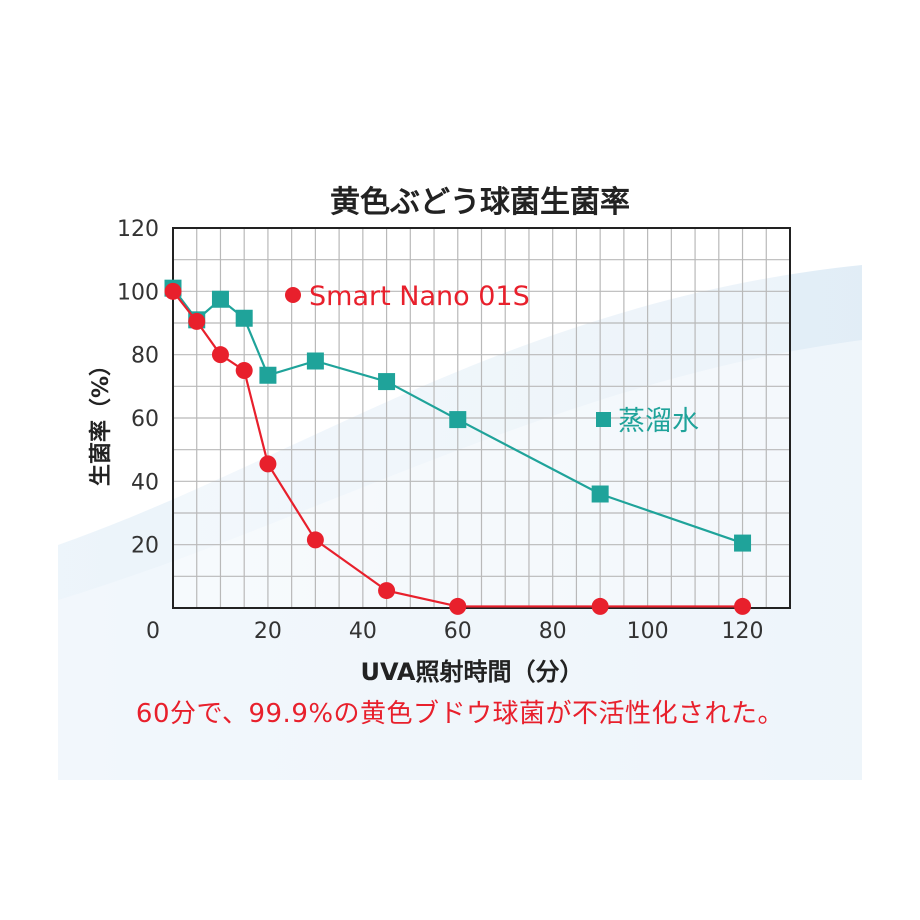 The image size is (920, 920). Describe the element at coordinates (101, 420) in the screenshot. I see `y-axis-label: 生菌率（%）` at that location.